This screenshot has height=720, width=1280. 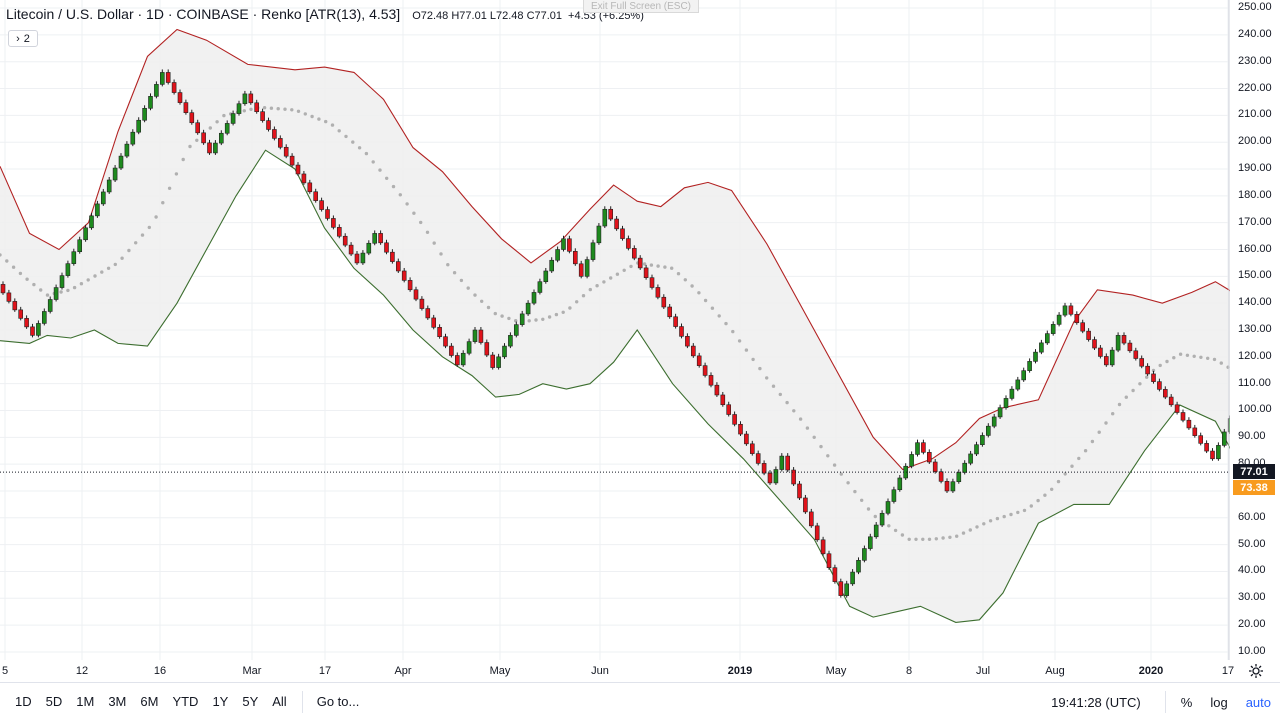 What do you see at coordinates (1252, 516) in the screenshot?
I see `price-axis-label: 60.00` at bounding box center [1252, 516].